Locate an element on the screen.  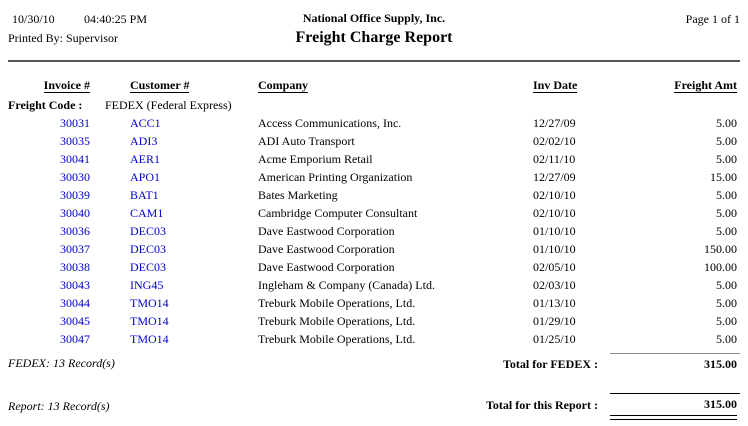
company-name-cell: Ingleham & Company (Canada) Ltd. is located at coordinates (346, 285).